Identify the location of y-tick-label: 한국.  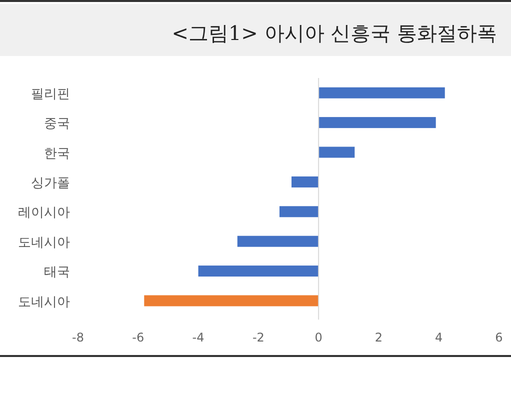
(57, 154).